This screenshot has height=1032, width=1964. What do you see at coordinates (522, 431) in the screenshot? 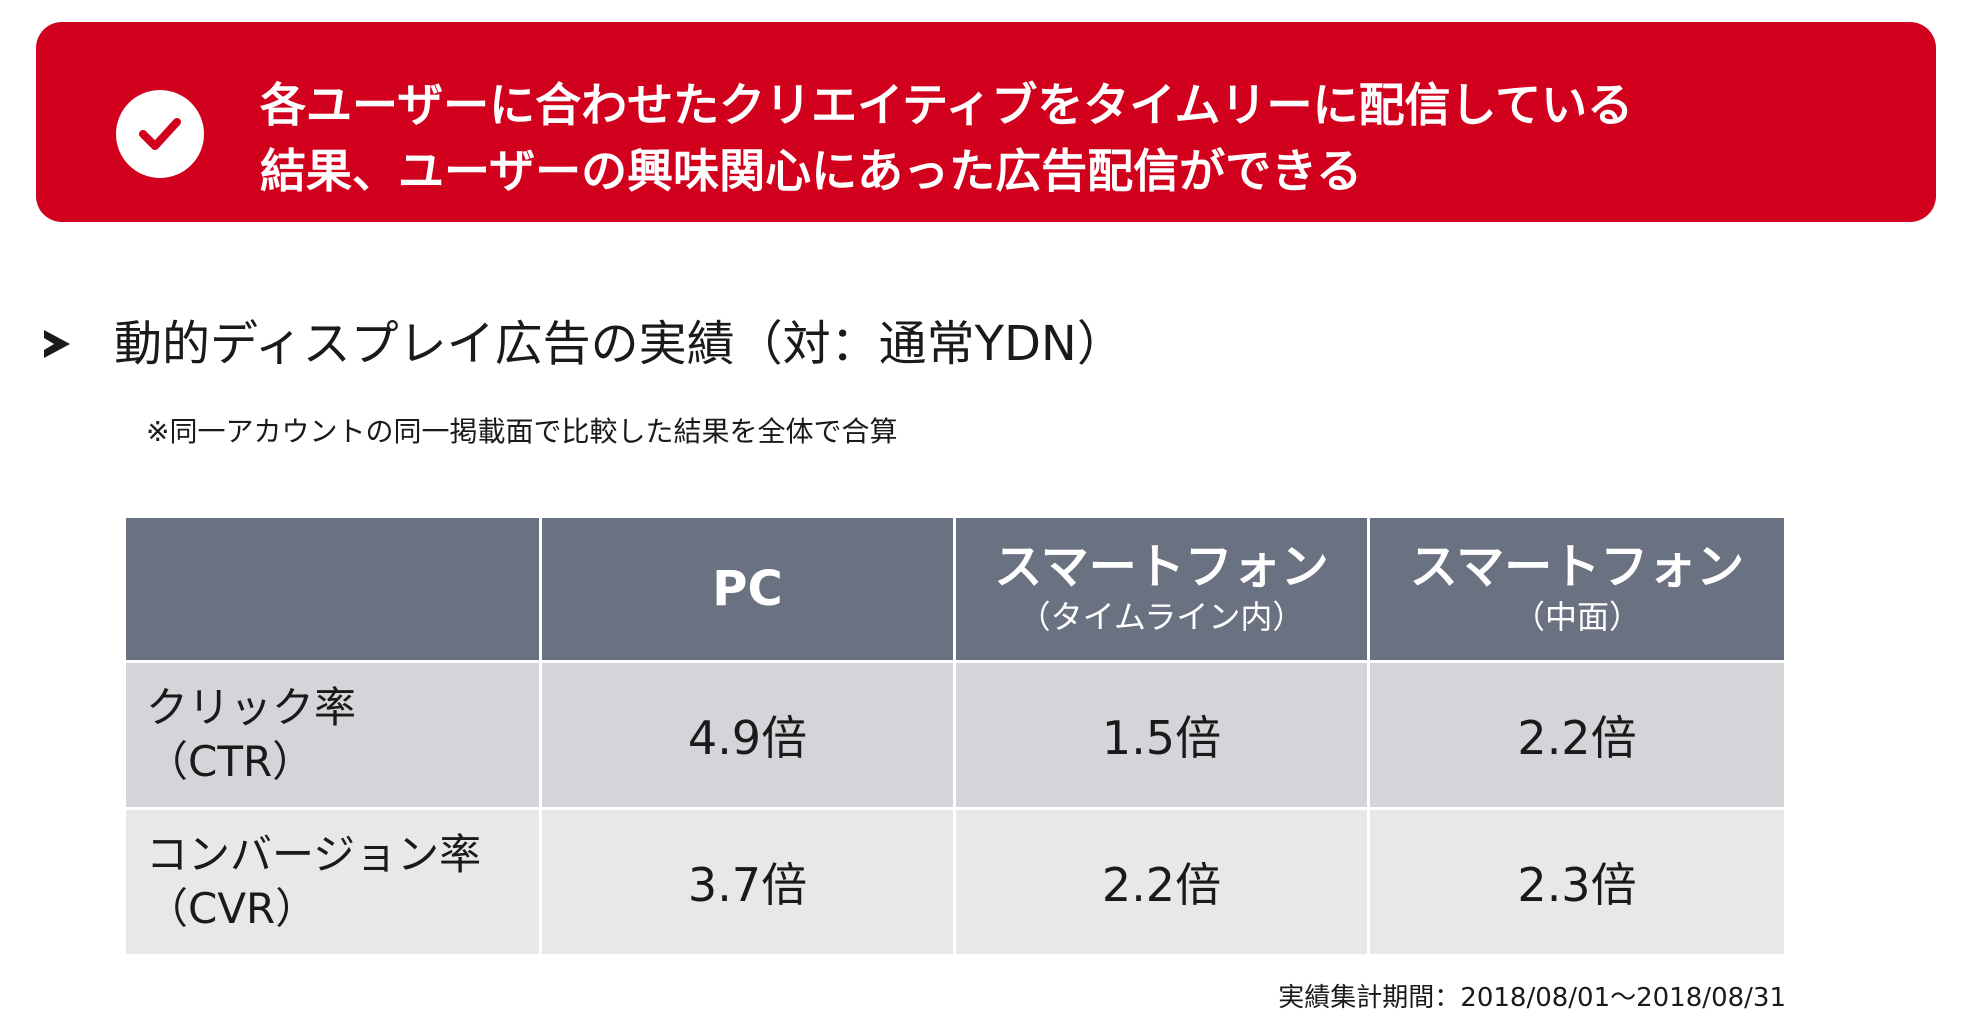
I see `comparison-note: ※同一アカウントの同一掲載面で比較した結果を全体で合算` at bounding box center [522, 431].